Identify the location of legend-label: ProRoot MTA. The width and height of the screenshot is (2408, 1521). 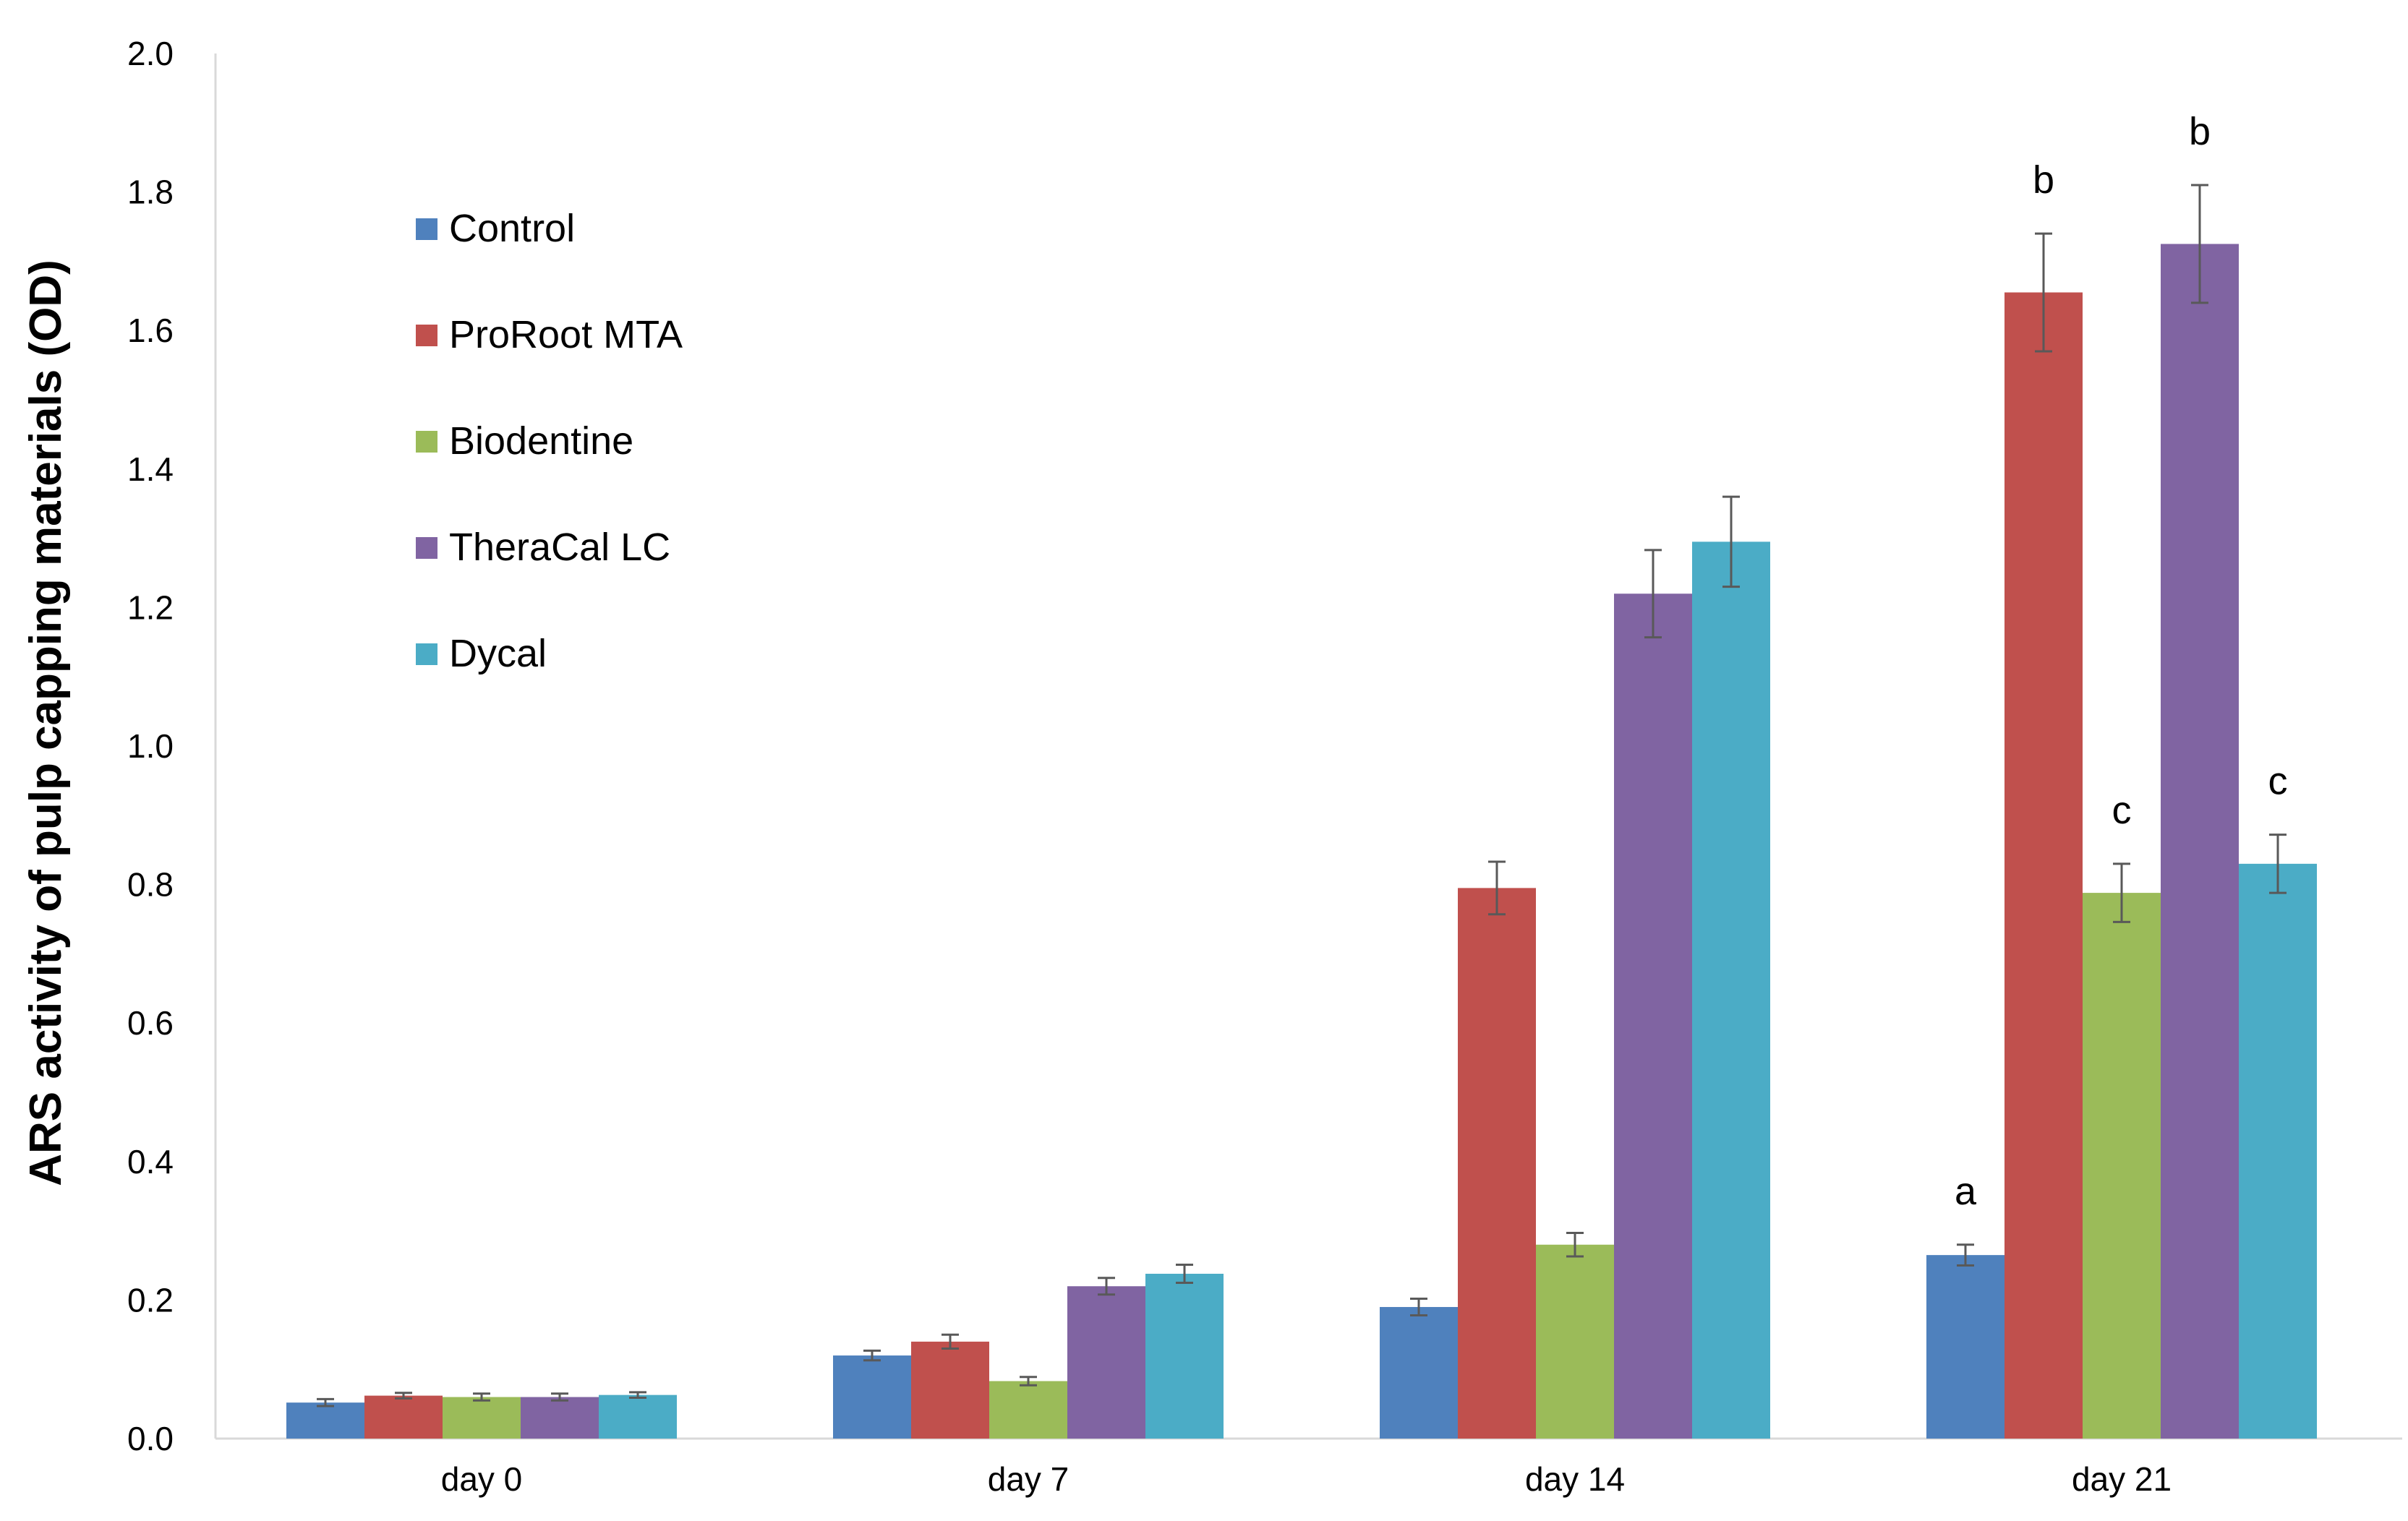
(566, 335).